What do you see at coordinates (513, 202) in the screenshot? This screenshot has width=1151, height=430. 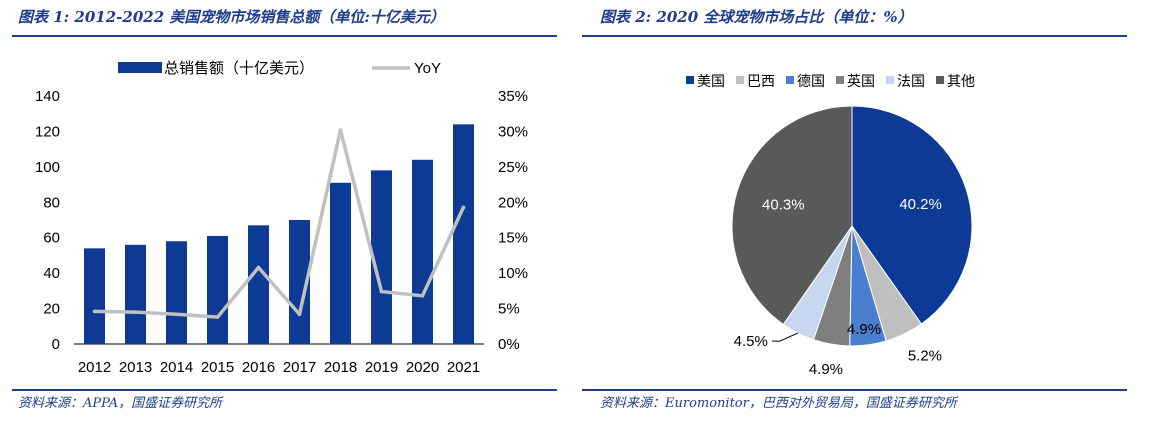 I see `y-right-tick-label: 20%` at bounding box center [513, 202].